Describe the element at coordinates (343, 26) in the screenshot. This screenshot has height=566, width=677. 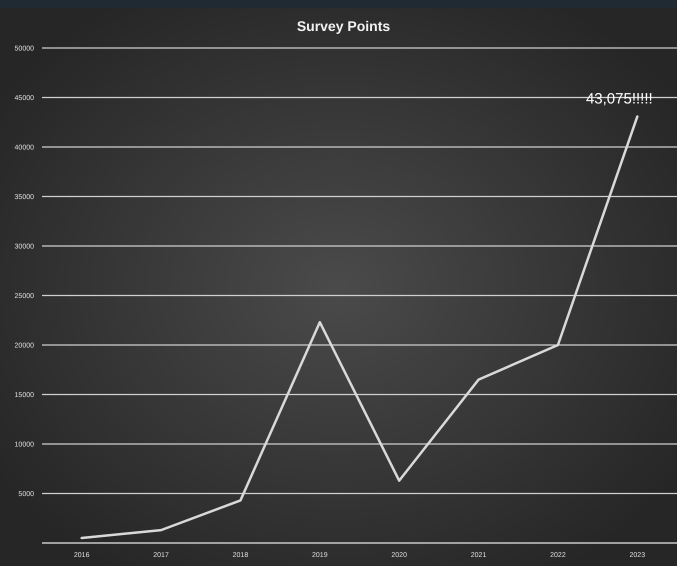
I see `chart-title: Survey Points` at that location.